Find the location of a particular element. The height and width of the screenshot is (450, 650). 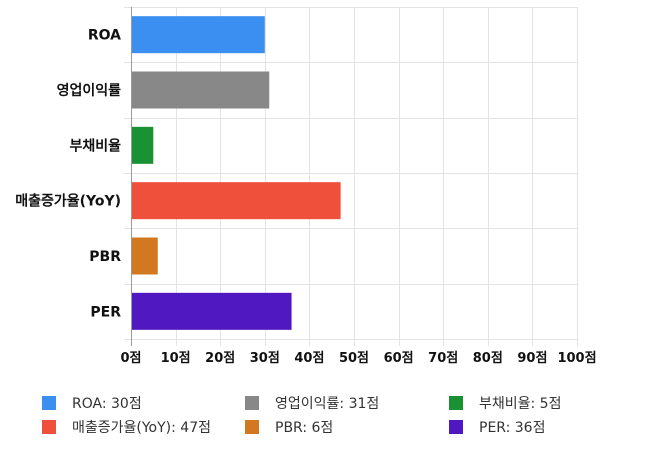

x-tick-label-5: 50점 is located at coordinates (354, 358).